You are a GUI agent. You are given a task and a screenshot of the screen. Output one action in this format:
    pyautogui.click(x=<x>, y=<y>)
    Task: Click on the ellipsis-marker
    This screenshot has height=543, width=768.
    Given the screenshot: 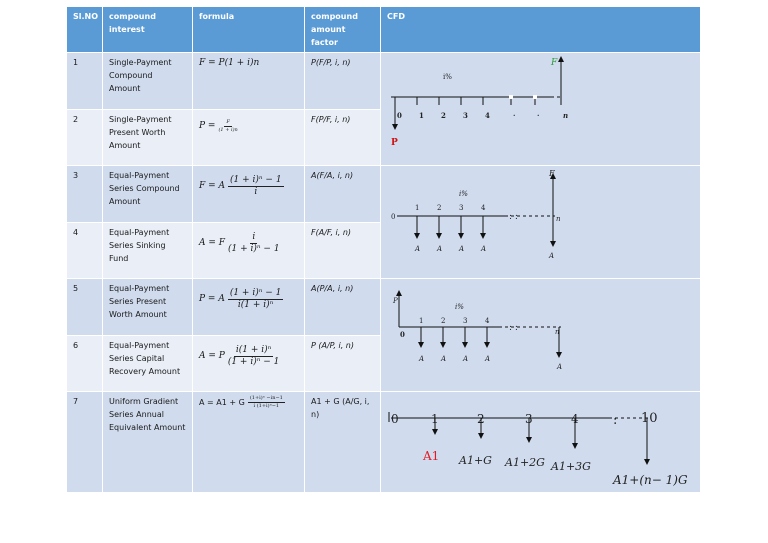 What is the action you would take?
    pyautogui.click(x=535, y=97)
    